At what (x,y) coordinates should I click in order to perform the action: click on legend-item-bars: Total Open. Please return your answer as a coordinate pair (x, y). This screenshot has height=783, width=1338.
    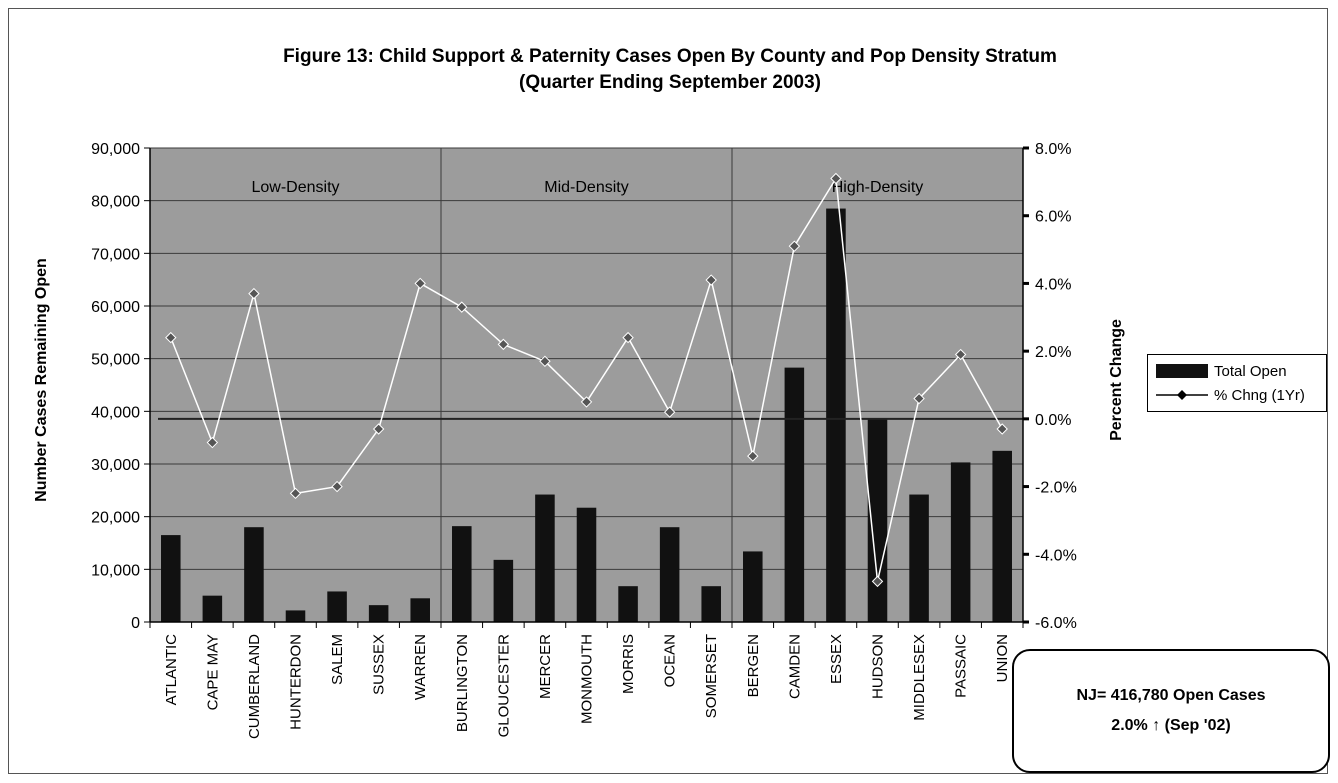
    Looking at the image, I should click on (1221, 371).